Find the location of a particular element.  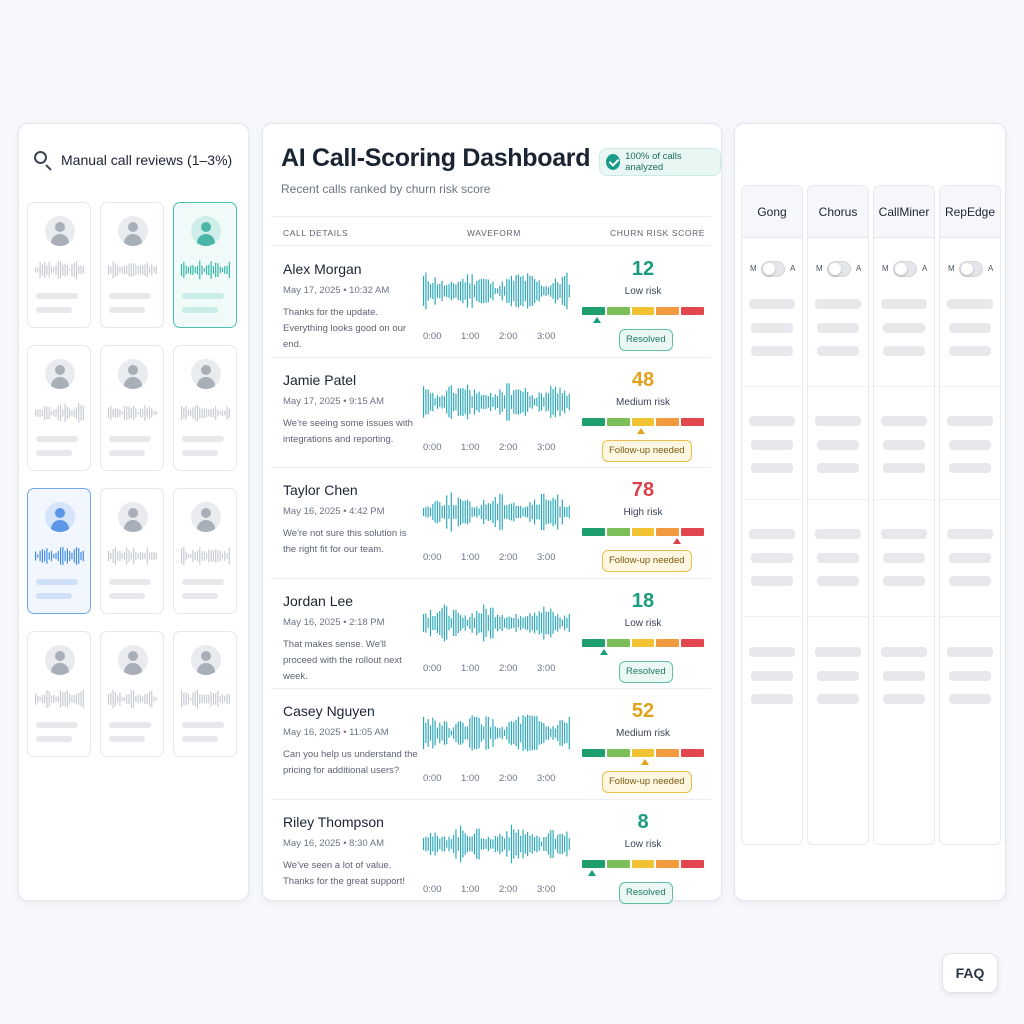

caller-name: Riley Thompson is located at coordinates (333, 821).